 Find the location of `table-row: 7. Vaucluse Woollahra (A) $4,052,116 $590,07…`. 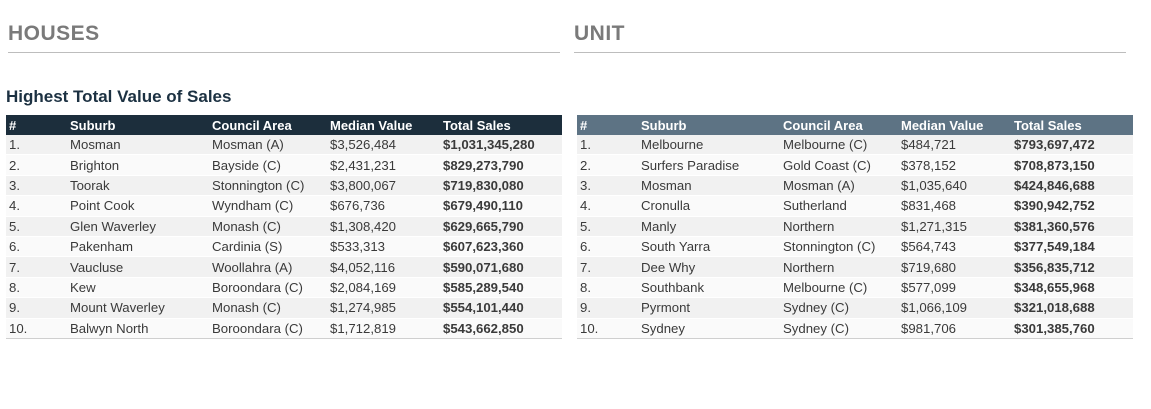

table-row: 7. Vaucluse Woollahra (A) $4,052,116 $590,07… is located at coordinates (284, 267).